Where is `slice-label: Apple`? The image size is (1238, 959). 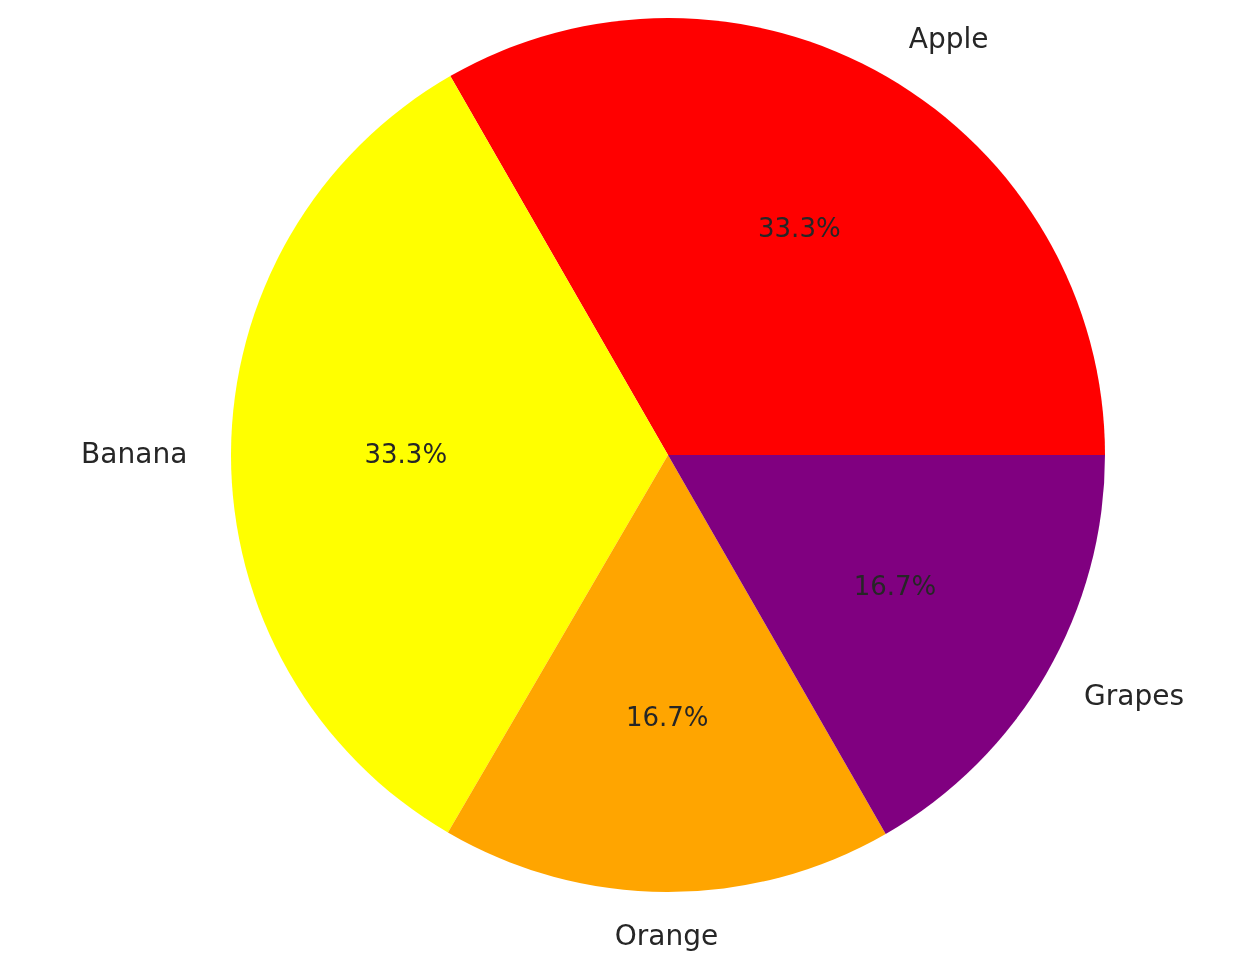 slice-label: Apple is located at coordinates (948, 39).